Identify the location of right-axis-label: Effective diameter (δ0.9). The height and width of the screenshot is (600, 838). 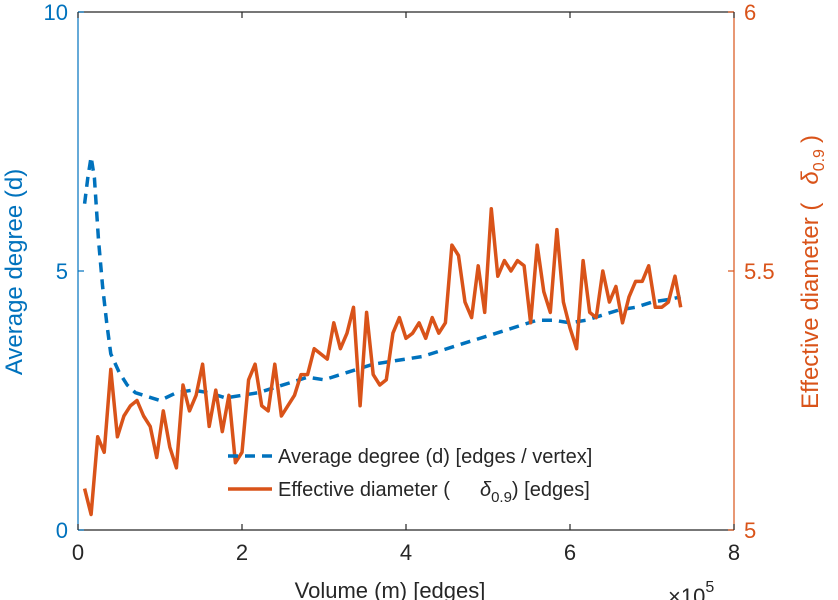
(812, 272).